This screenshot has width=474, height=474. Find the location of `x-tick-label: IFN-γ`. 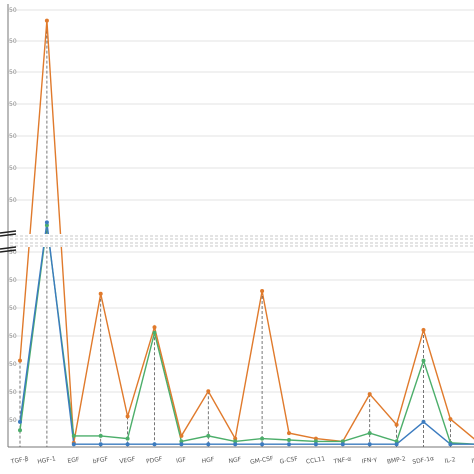

x-tick-label: IFN-γ is located at coordinates (369, 461).